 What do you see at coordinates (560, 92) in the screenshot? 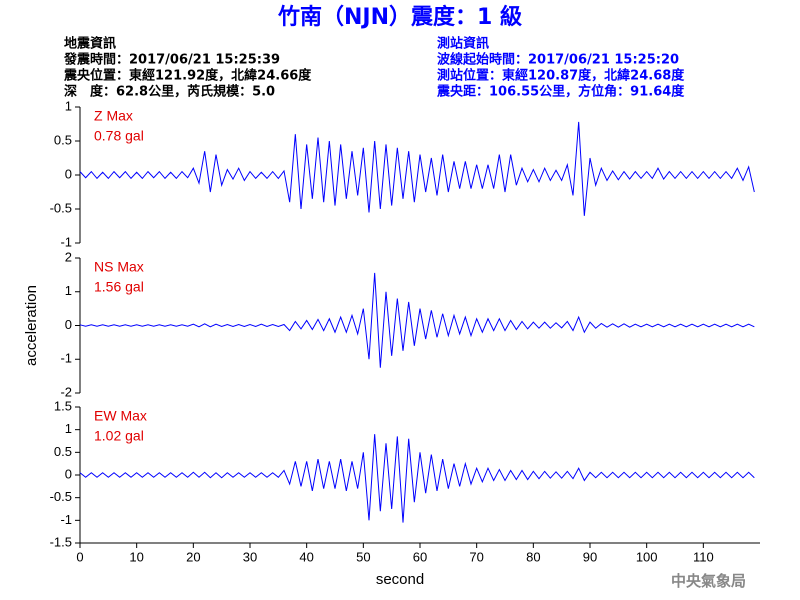
I see `station-info: 震央距：106.55公里，方位角：91.64度` at bounding box center [560, 92].